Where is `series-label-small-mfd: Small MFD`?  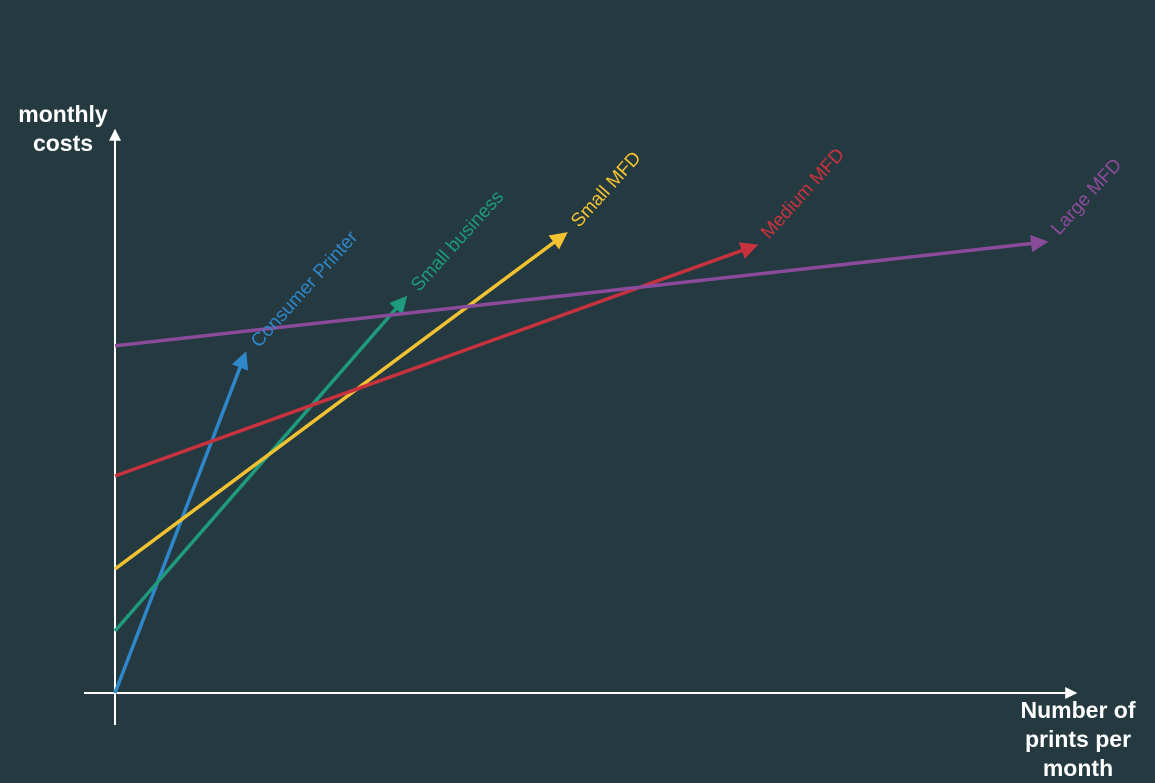
series-label-small-mfd: Small MFD is located at coordinates (606, 190).